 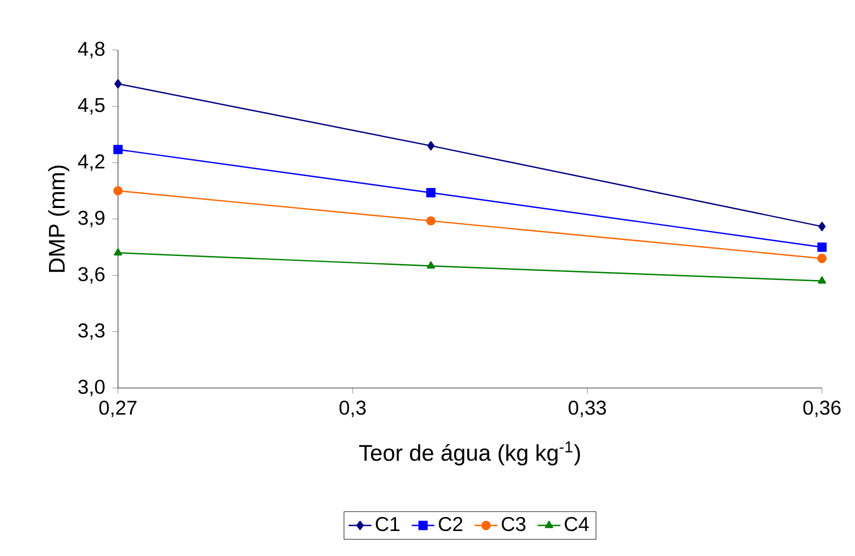 What do you see at coordinates (91, 331) in the screenshot?
I see `y-tick-label: 3,3` at bounding box center [91, 331].